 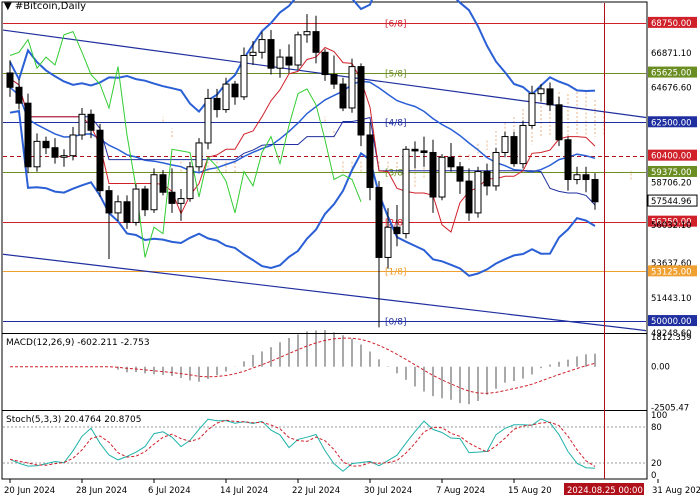 I want to click on murrey-level-label: [2/8], so click(x=396, y=224).